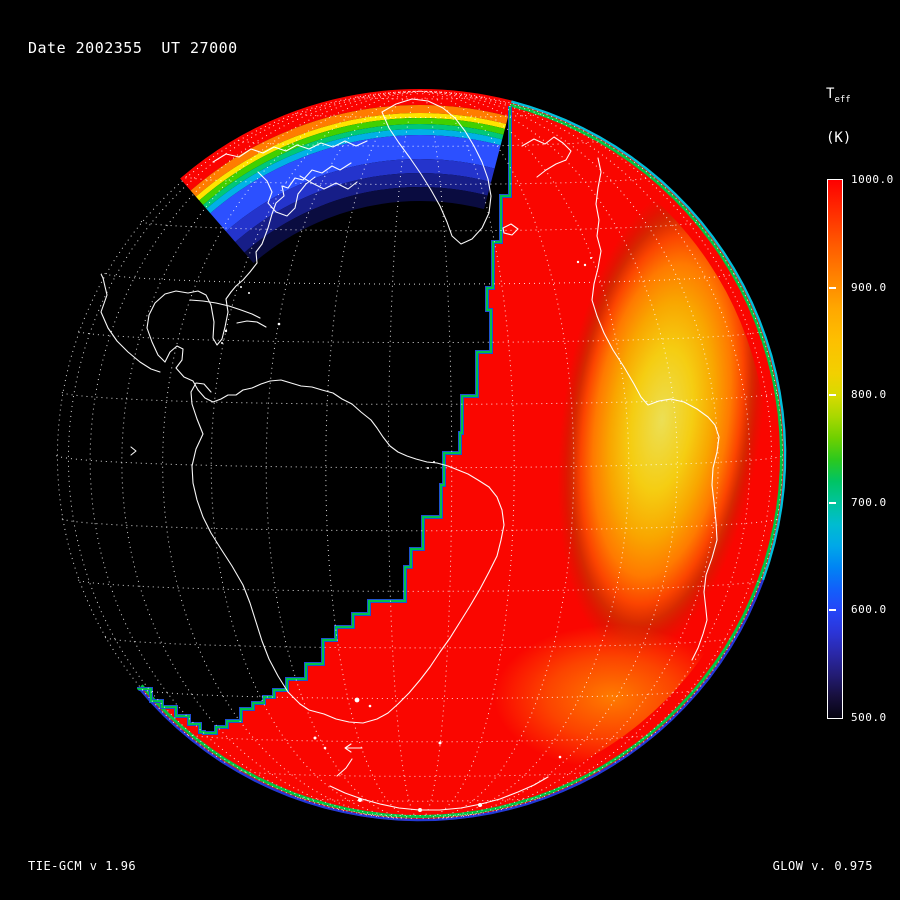  Describe the element at coordinates (82, 866) in the screenshot. I see `model-version-label: TIE-GCM v 1.96` at that location.